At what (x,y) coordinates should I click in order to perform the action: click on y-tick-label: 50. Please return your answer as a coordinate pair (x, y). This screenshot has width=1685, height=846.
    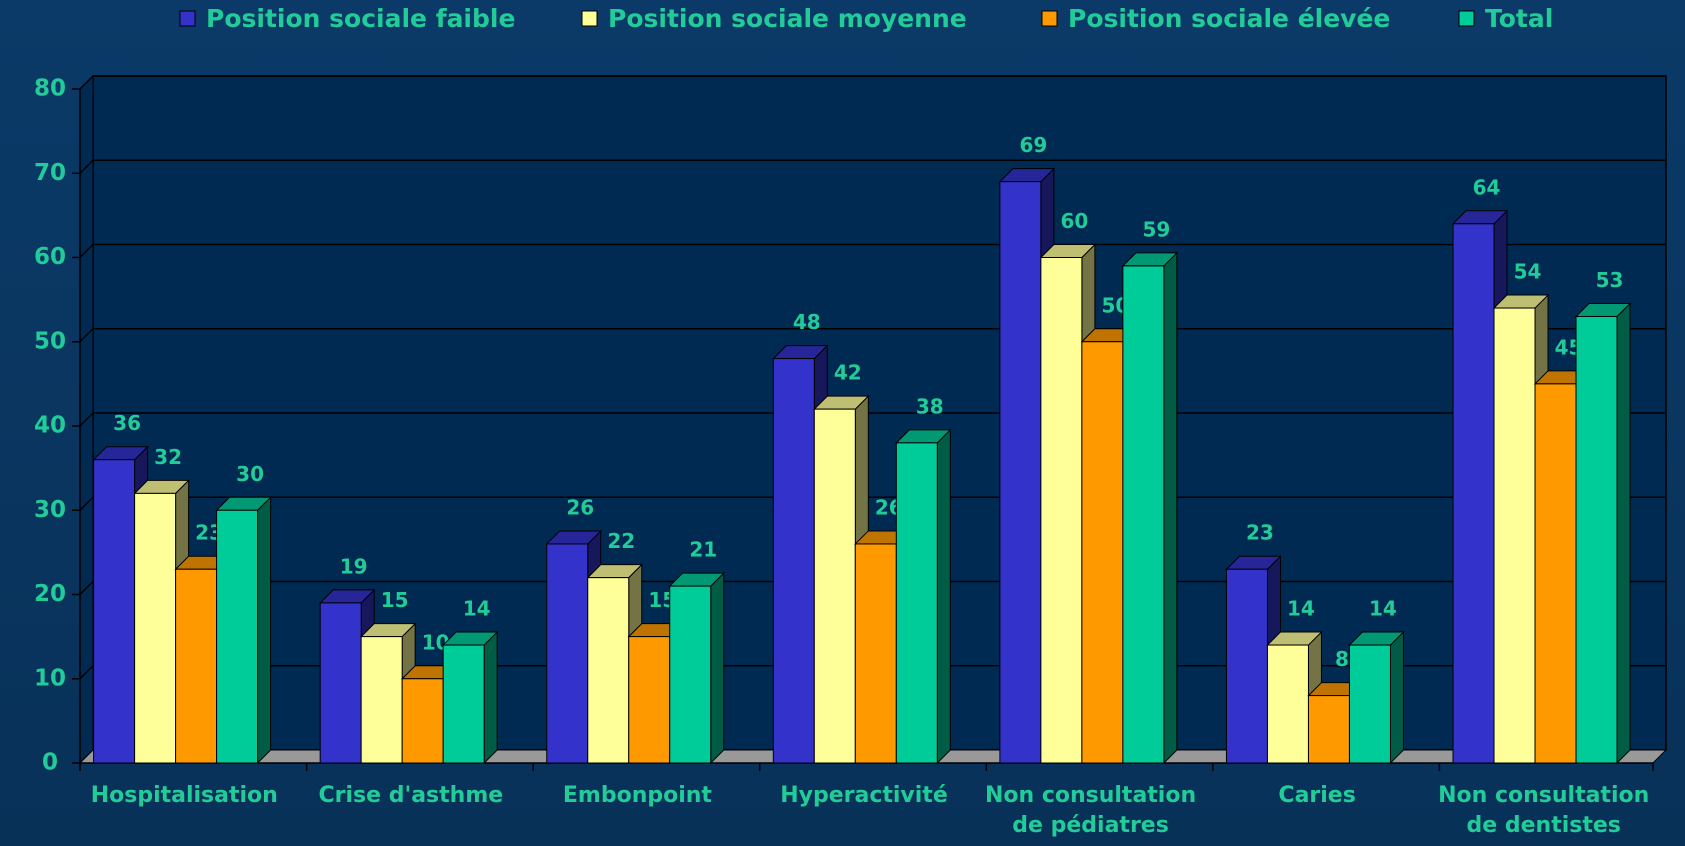
    Looking at the image, I should click on (50, 341).